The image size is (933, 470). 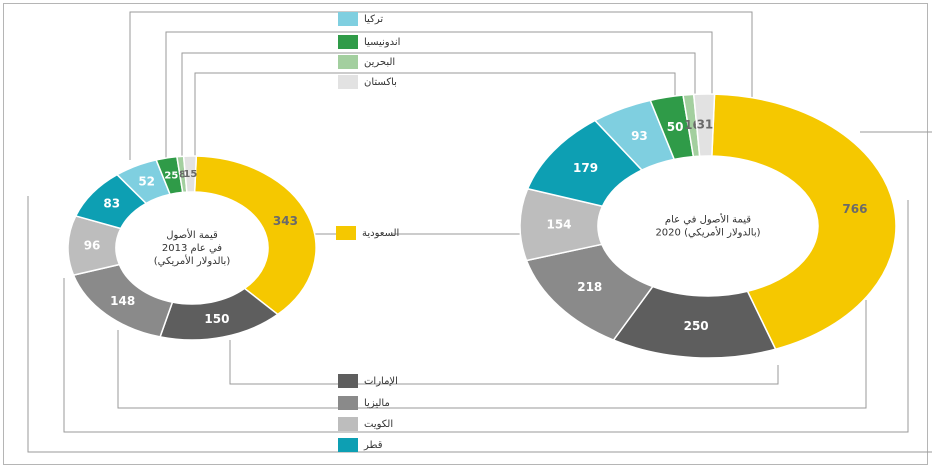 I want to click on value-label-y2013-pakistan: 15, so click(x=190, y=174).